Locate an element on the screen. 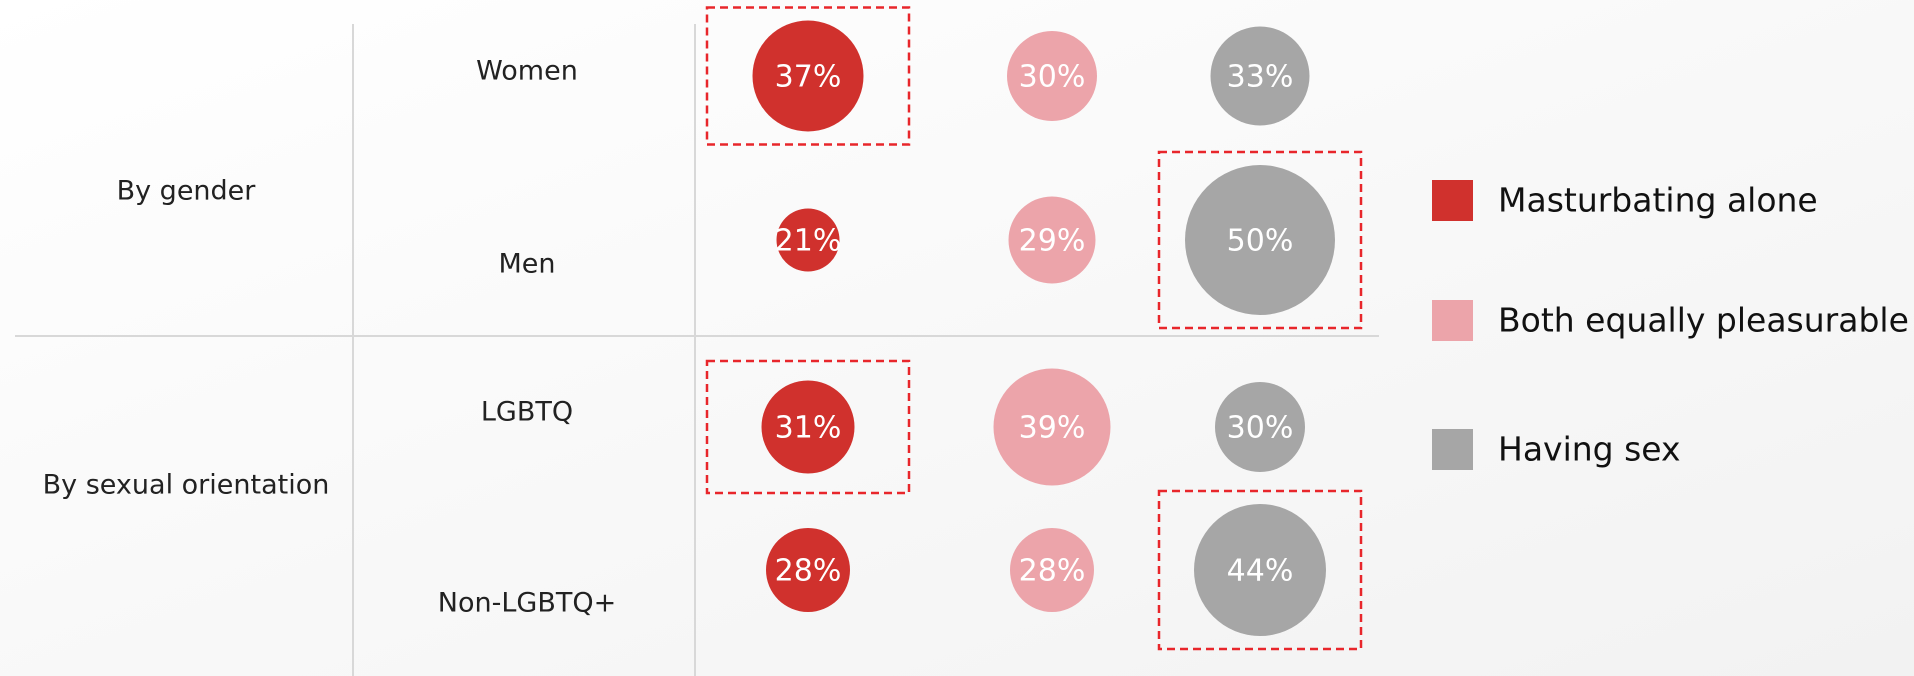 The width and height of the screenshot is (1914, 676). bubble-label: 21% is located at coordinates (808, 241).